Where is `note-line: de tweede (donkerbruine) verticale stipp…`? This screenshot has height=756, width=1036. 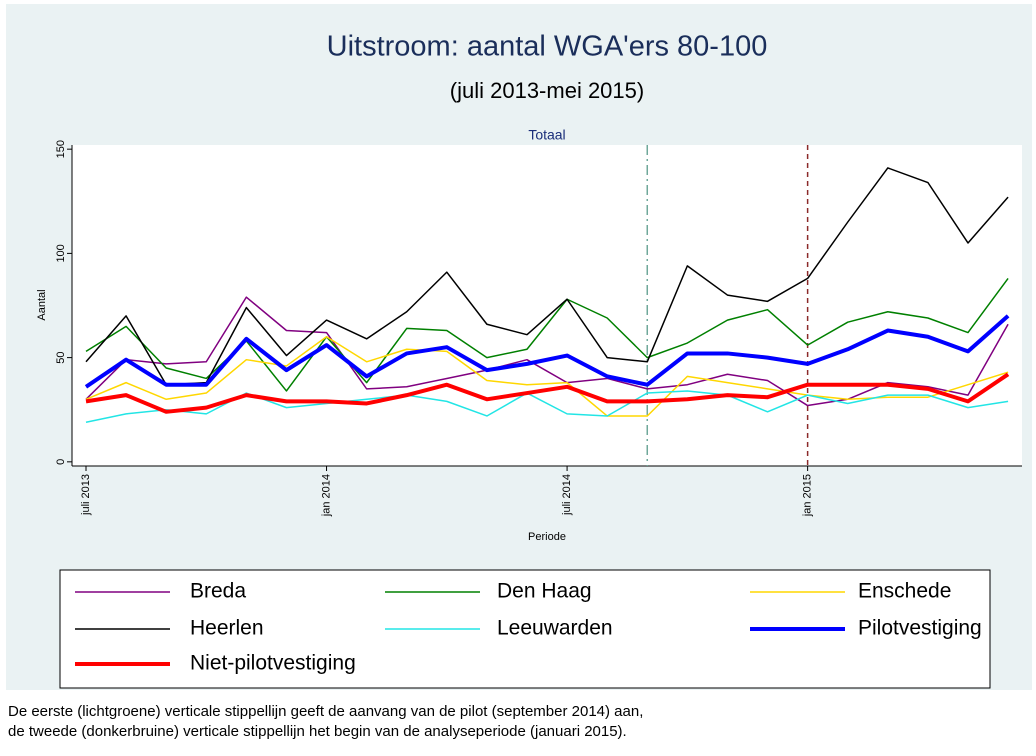 note-line: de tweede (donkerbruine) verticale stipp… is located at coordinates (317, 731).